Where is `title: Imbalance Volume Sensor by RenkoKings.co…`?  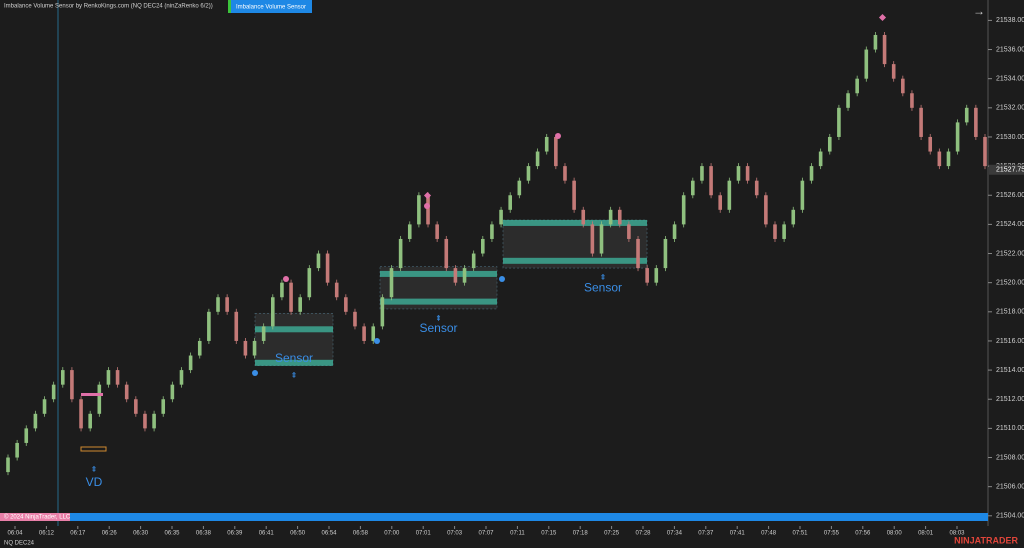
title: Imbalance Volume Sensor by RenkoKings.co… is located at coordinates (108, 7).